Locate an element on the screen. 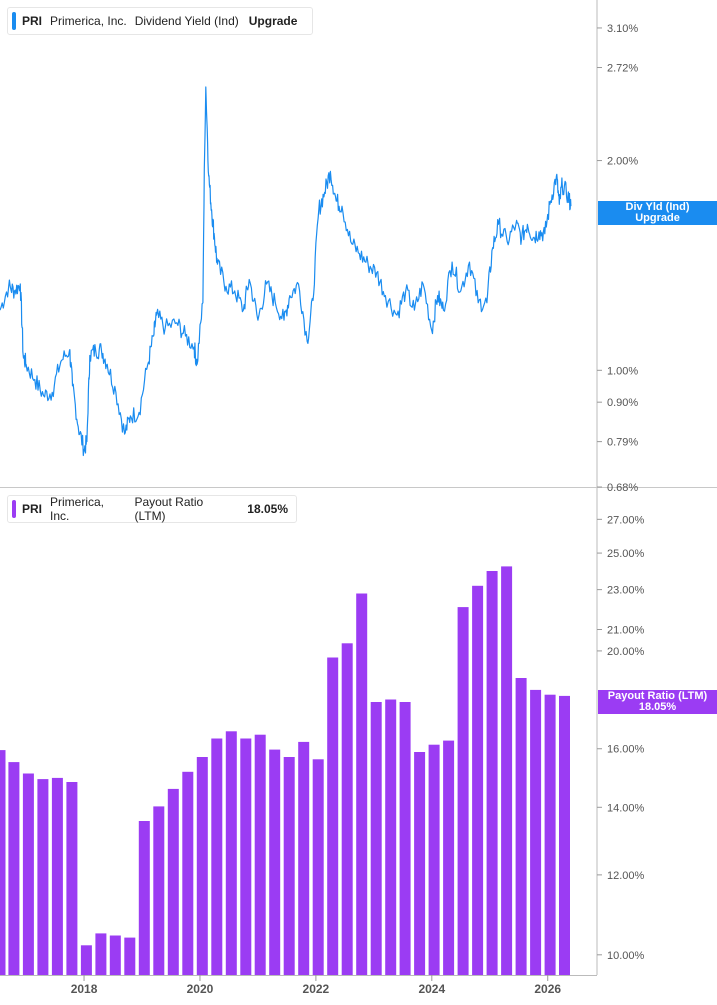  legend-metric: Dividend Yield (Ind) is located at coordinates (186, 21).